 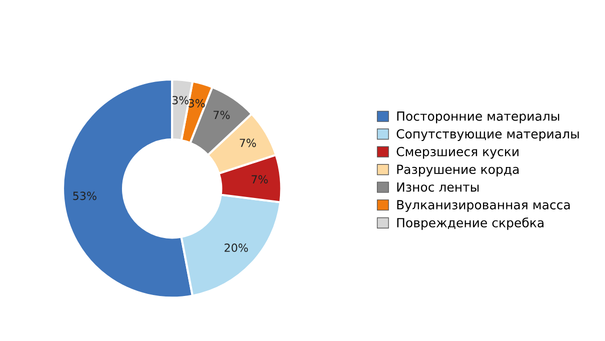 I want to click on legend-label: Сопутствующие материалы, so click(x=487, y=135).